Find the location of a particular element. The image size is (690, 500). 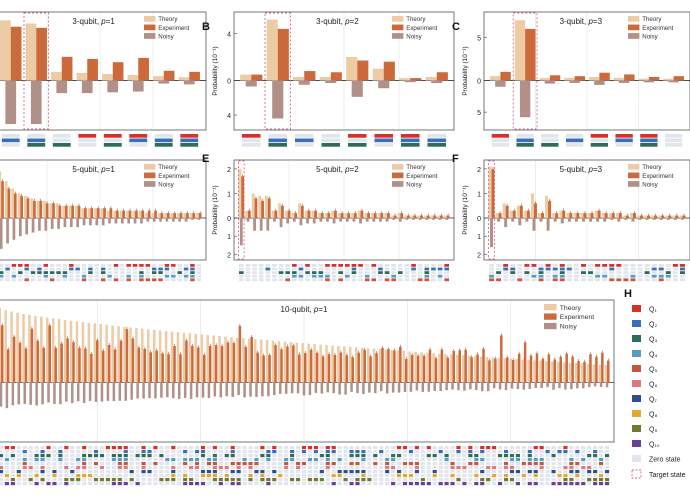

panel-frame is located at coordinates (586, 210).